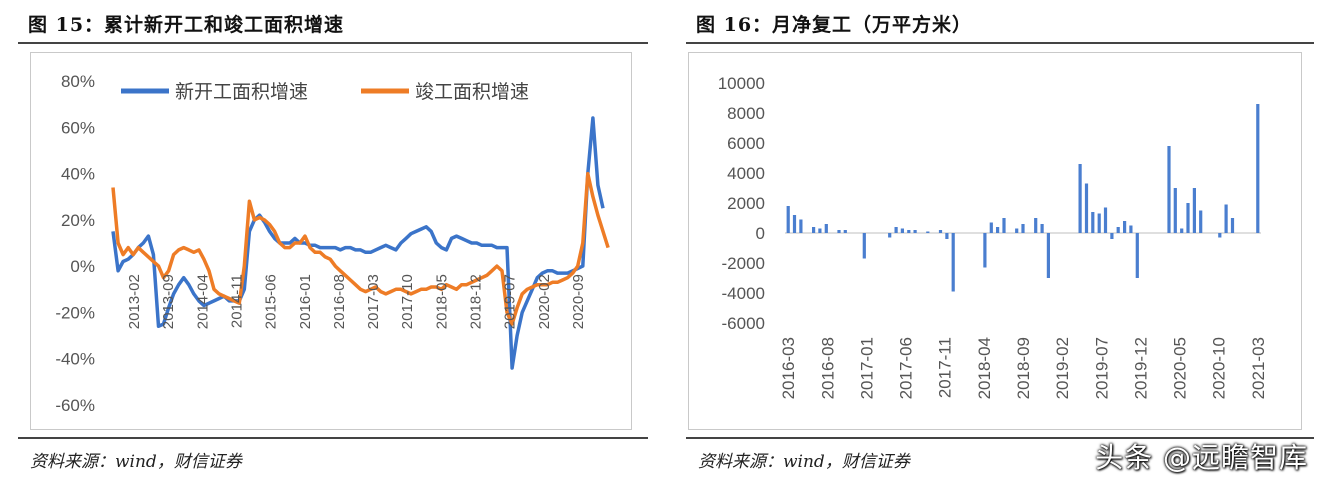  I want to click on left-bottom-rule, so click(333, 438).